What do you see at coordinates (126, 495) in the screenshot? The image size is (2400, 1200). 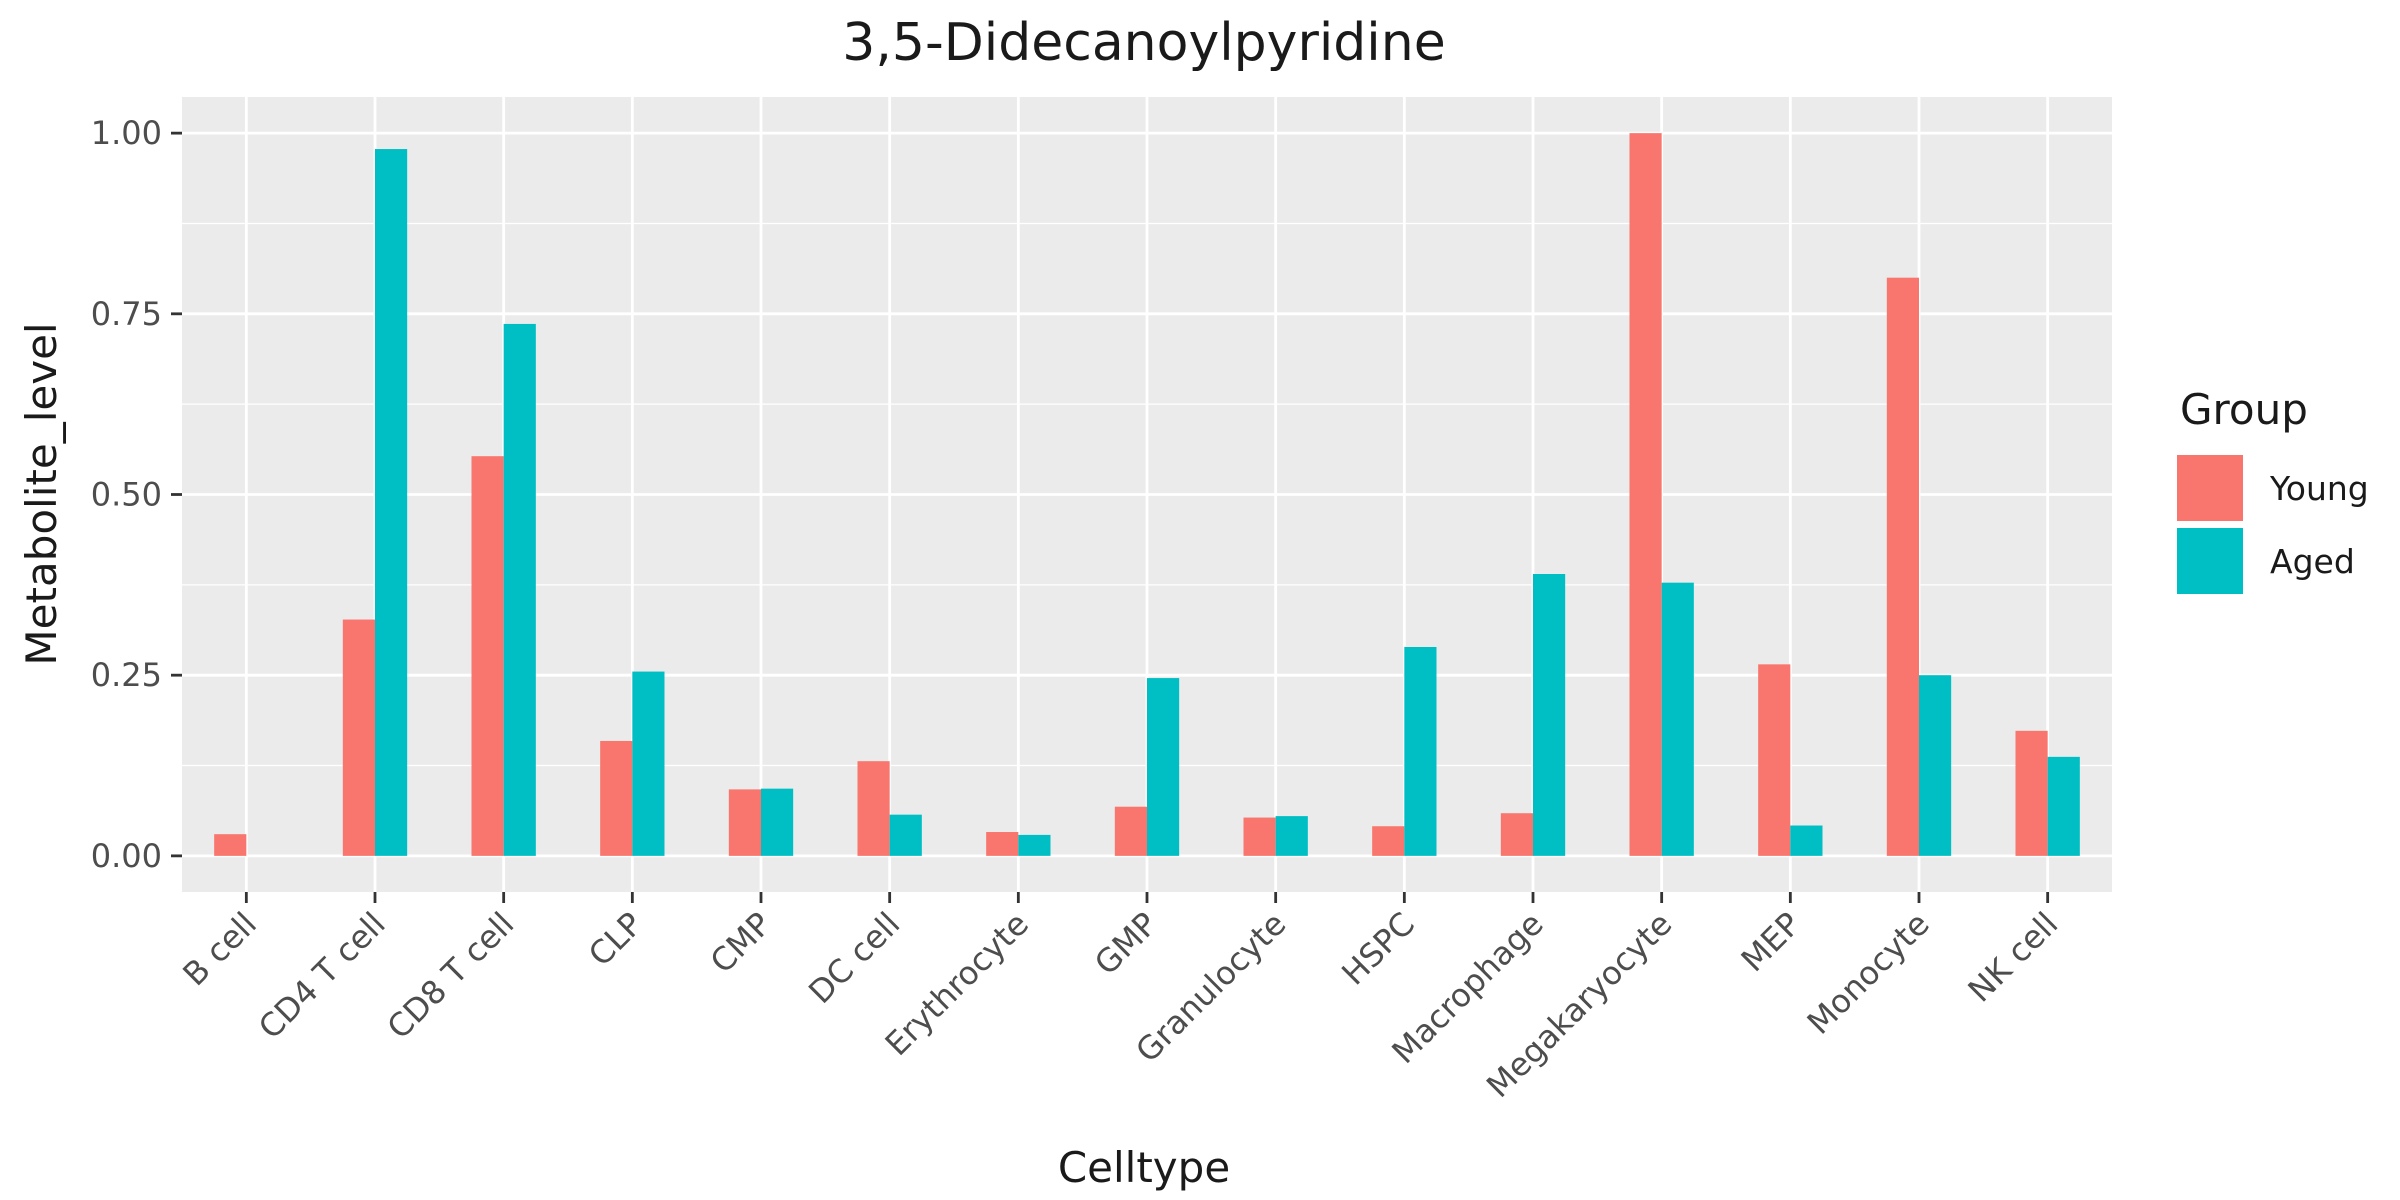 I see `y-tick-label: 0.50` at bounding box center [126, 495].